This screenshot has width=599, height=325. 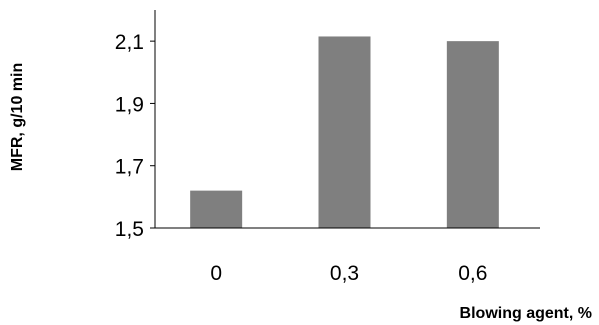 What do you see at coordinates (129, 167) in the screenshot?
I see `y-tick-label: 1,7` at bounding box center [129, 167].